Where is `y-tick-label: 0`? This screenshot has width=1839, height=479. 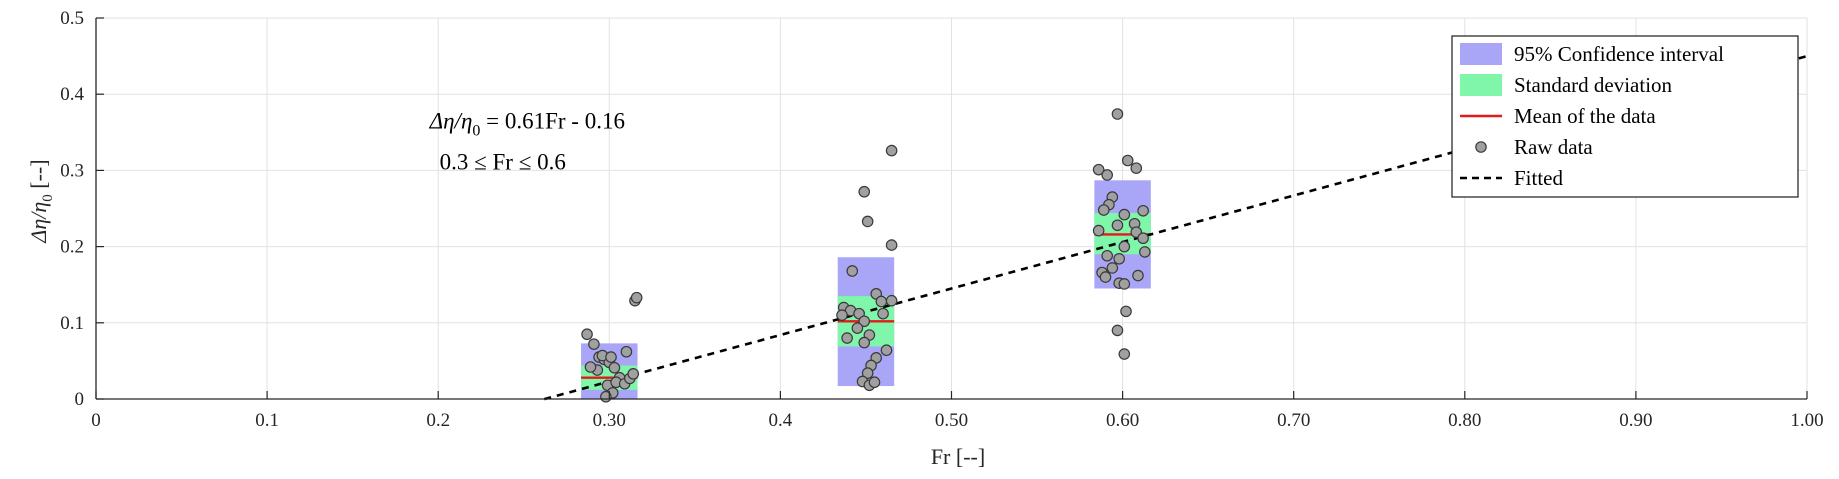 y-tick-label: 0 is located at coordinates (80, 399).